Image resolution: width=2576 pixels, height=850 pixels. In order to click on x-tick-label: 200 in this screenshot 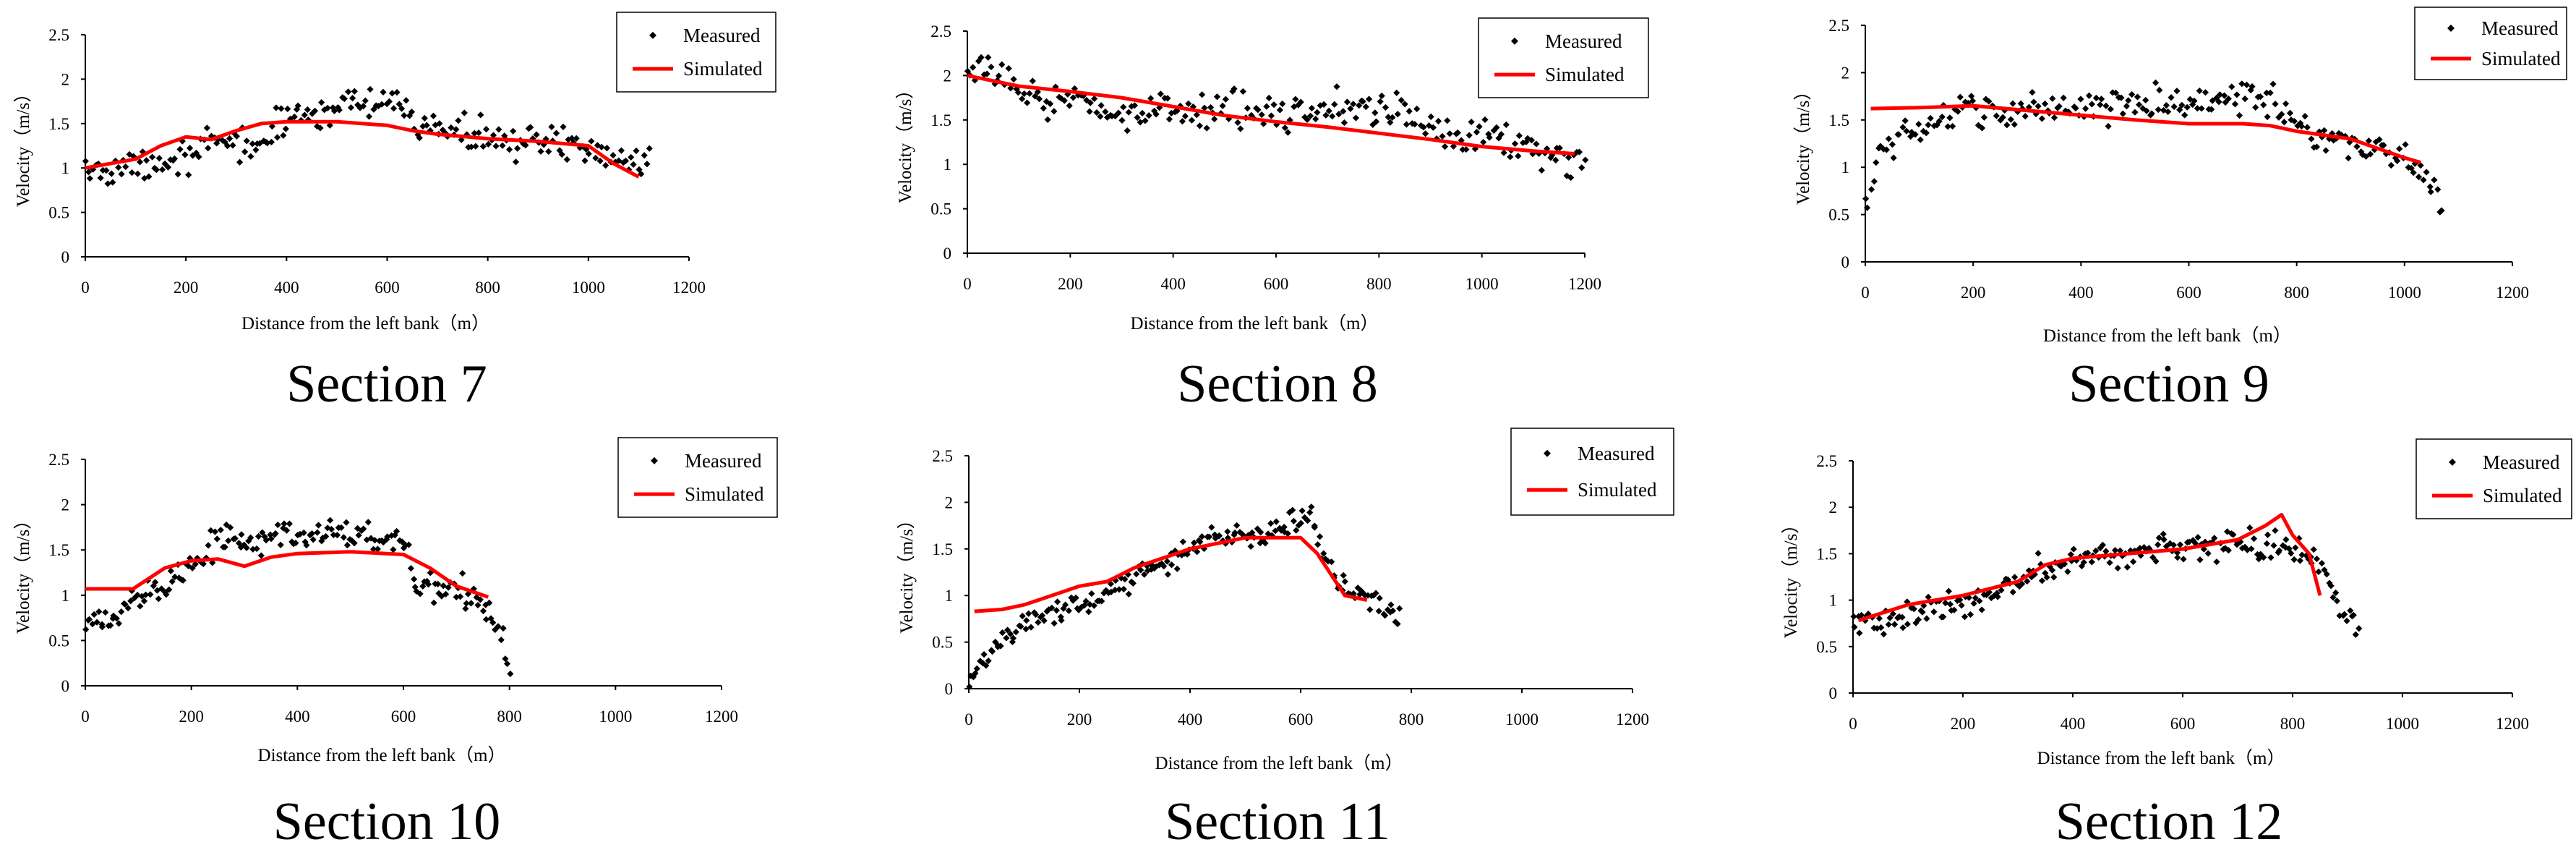, I will do `click(191, 716)`.